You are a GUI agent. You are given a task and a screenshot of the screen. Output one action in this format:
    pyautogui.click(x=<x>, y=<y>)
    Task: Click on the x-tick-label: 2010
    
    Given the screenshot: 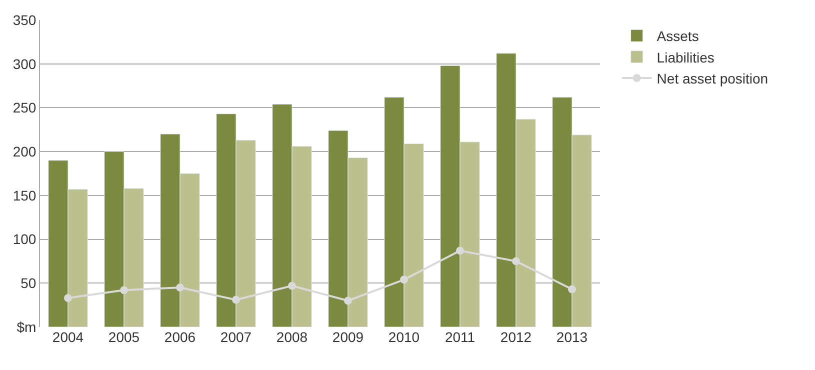 What is the action you would take?
    pyautogui.click(x=404, y=337)
    